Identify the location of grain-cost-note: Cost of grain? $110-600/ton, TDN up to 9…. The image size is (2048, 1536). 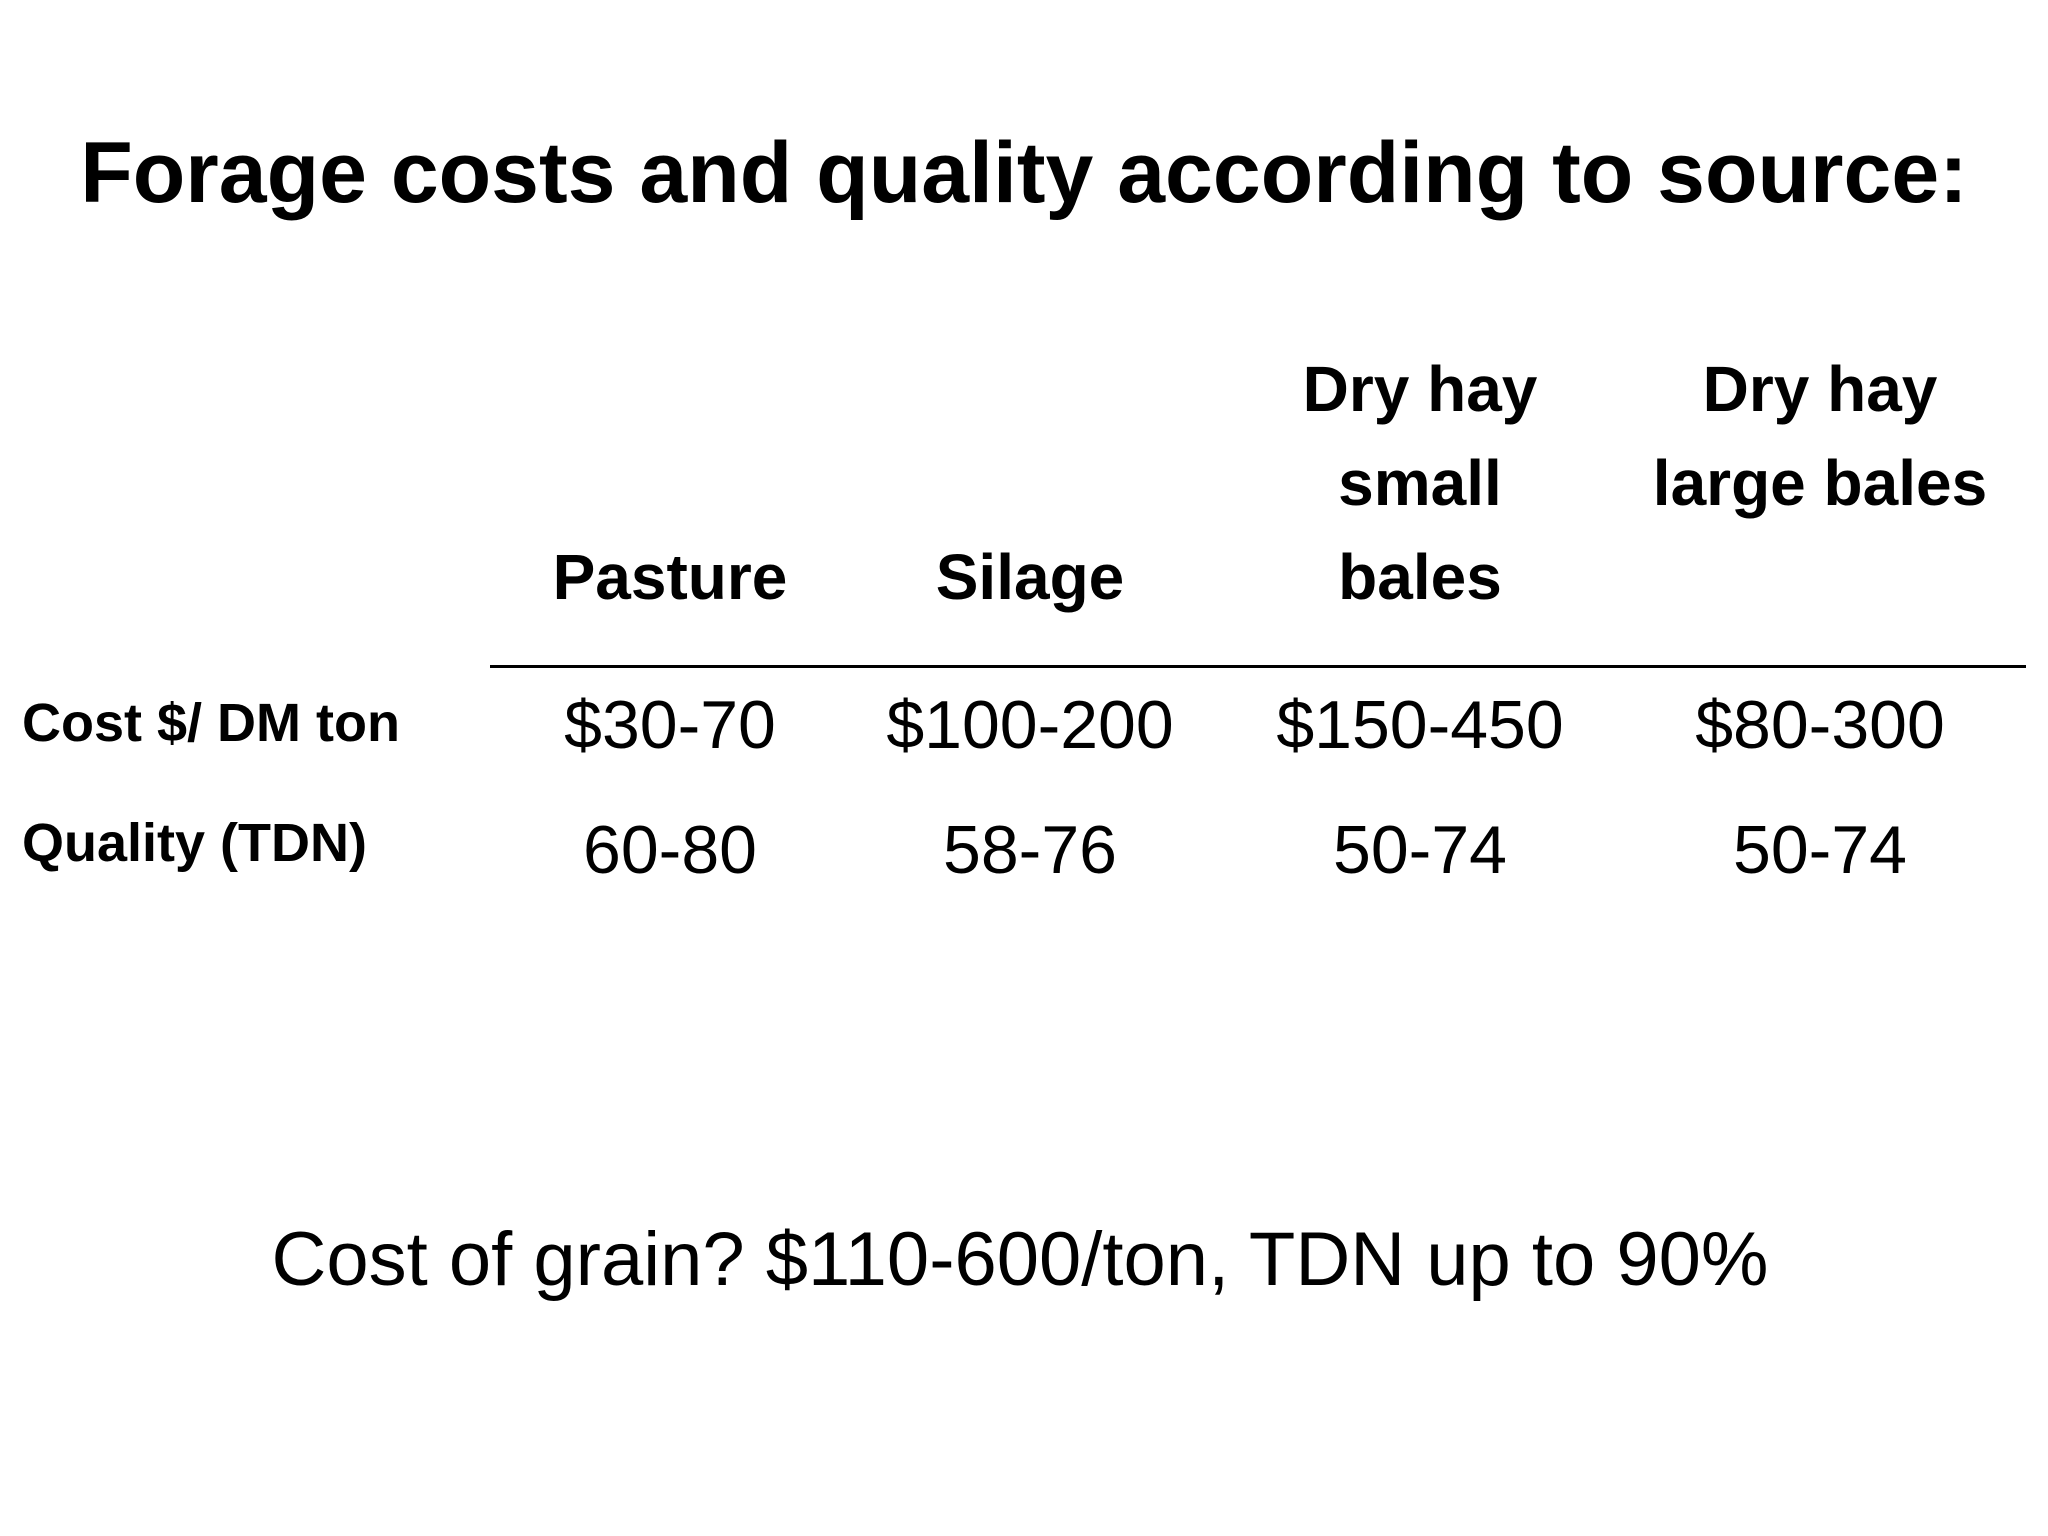
(1020, 1259).